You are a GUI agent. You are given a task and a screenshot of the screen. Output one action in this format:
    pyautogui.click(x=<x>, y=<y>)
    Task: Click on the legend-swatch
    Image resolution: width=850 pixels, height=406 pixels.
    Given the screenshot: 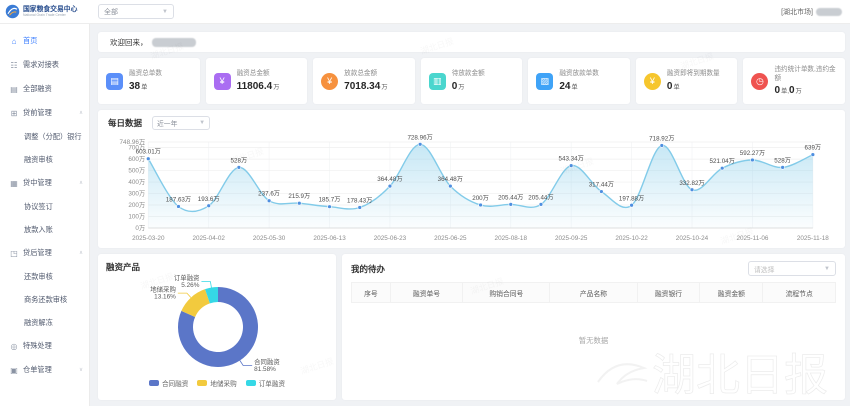 What is the action you would take?
    pyautogui.click(x=250, y=383)
    